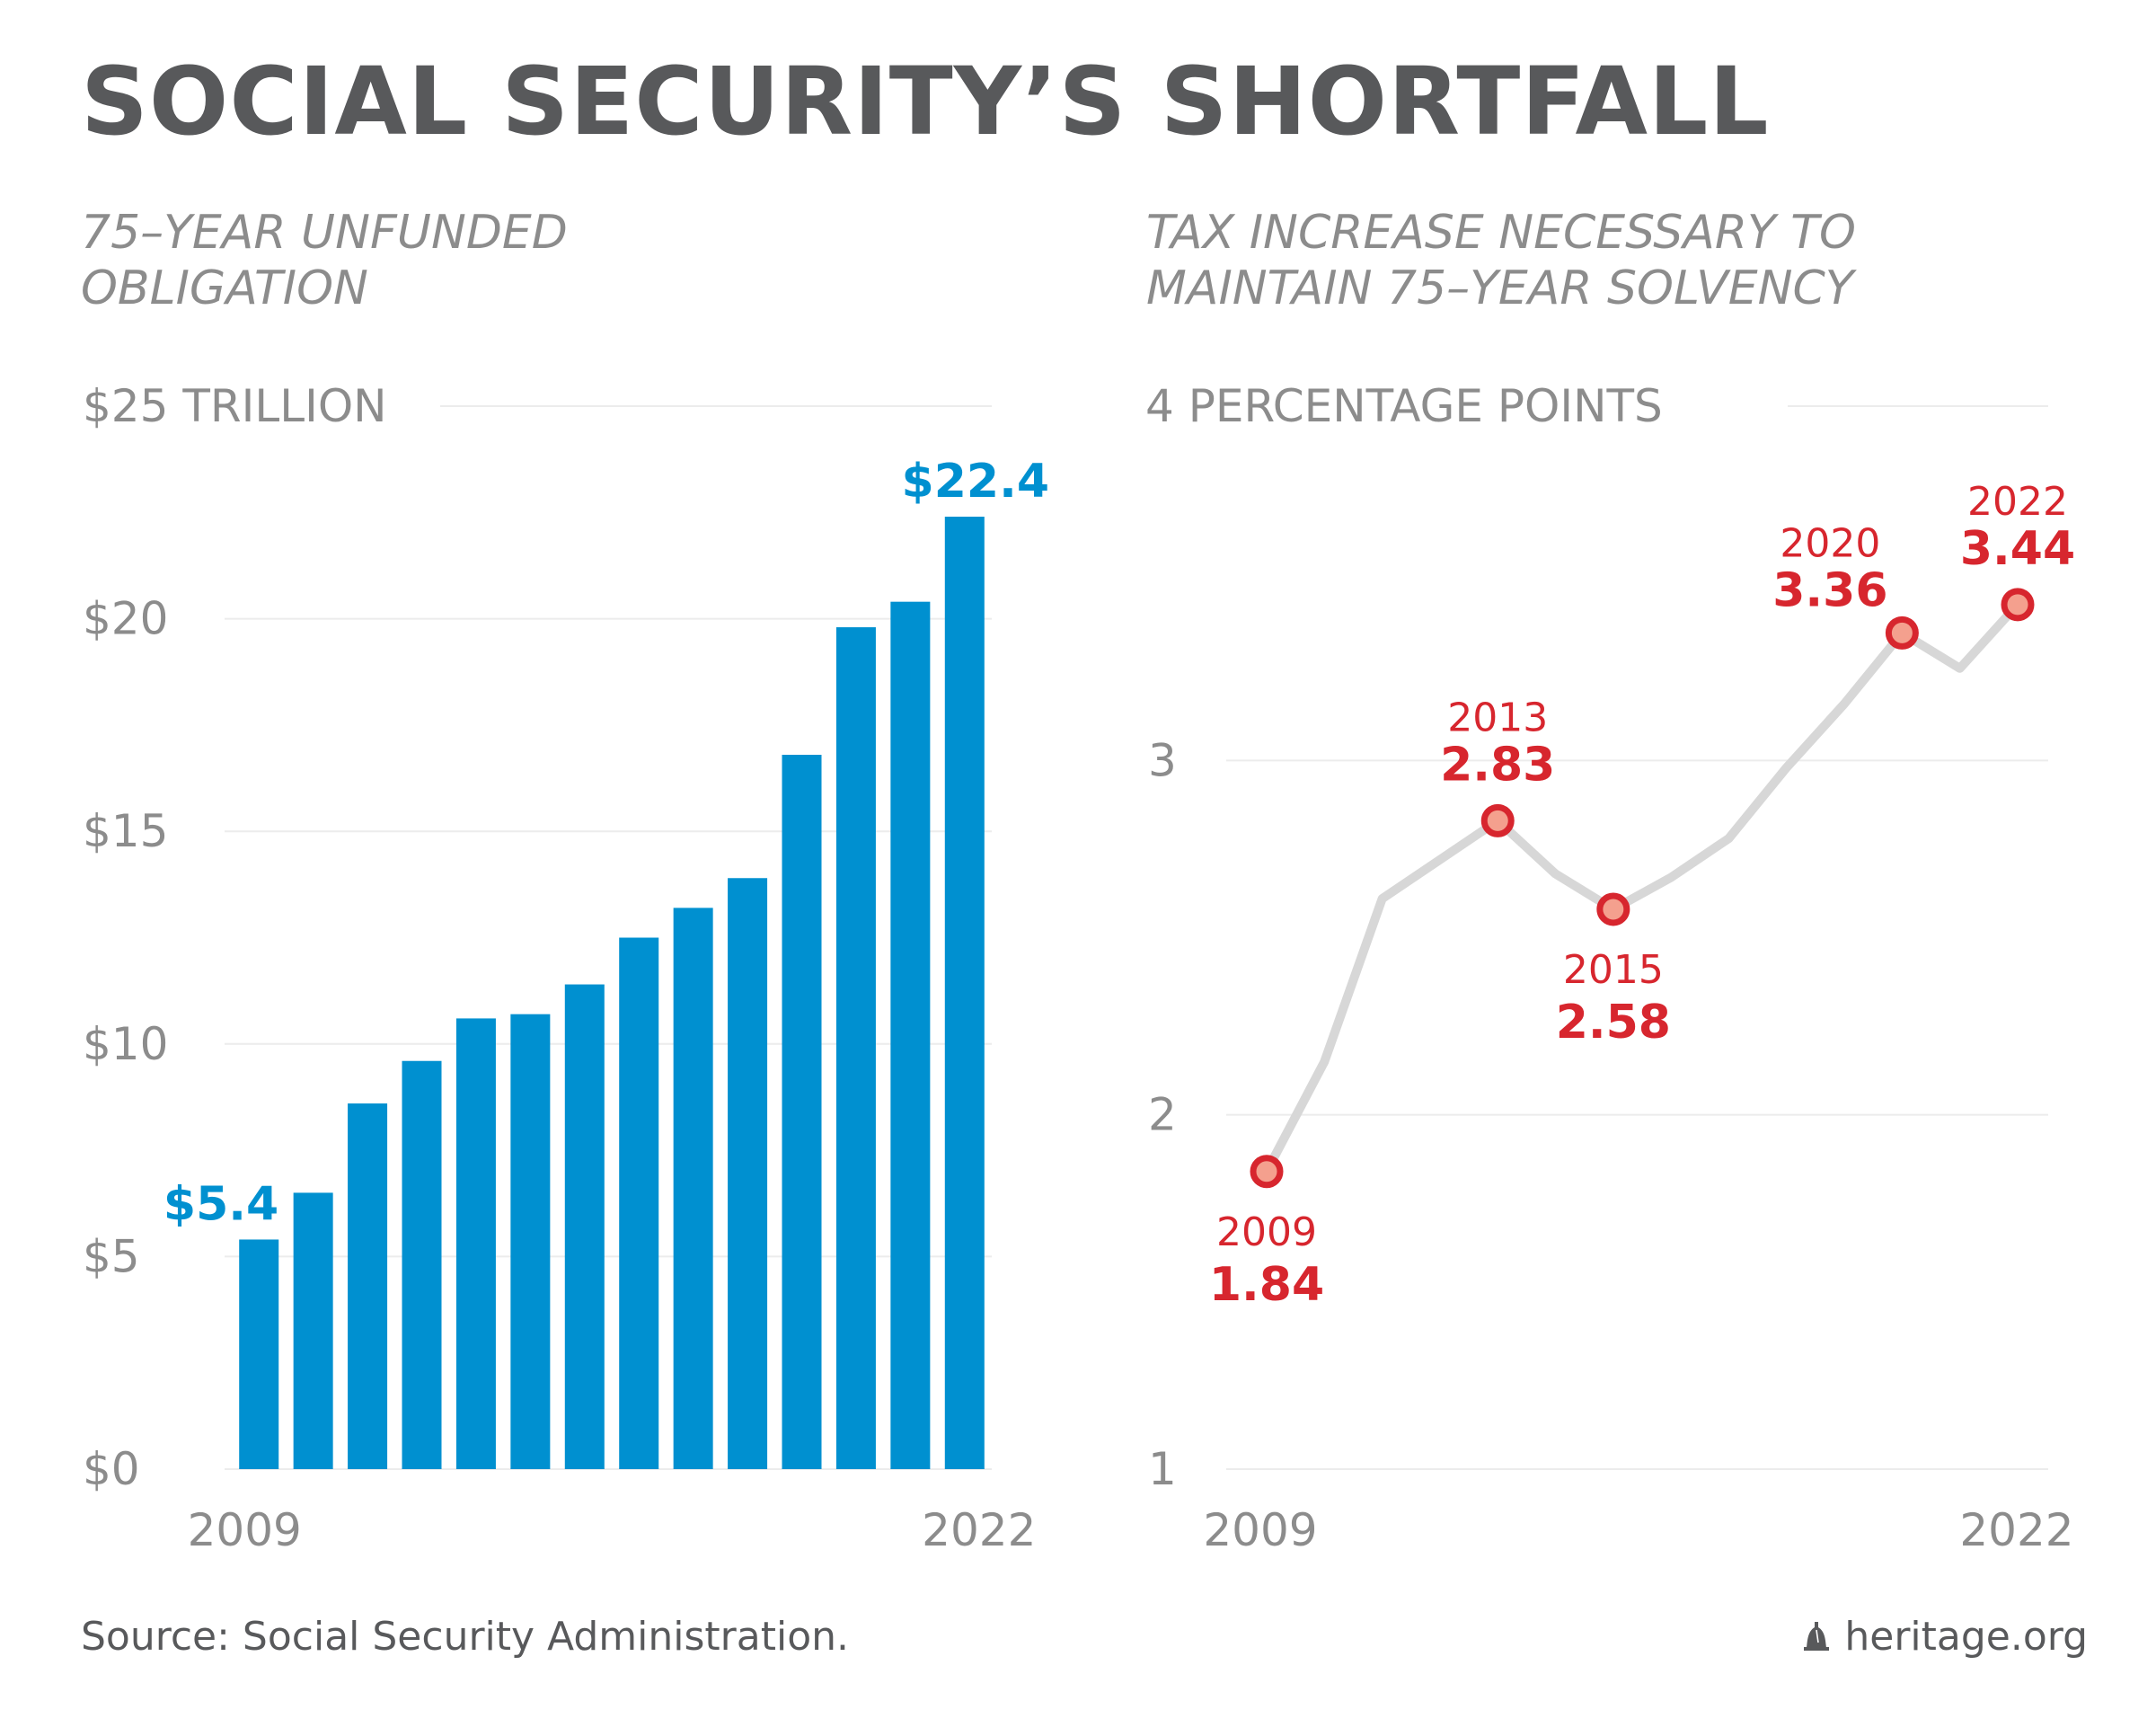 This screenshot has width=2156, height=1736. What do you see at coordinates (125, 619) in the screenshot?
I see `y-tick-label: $20` at bounding box center [125, 619].